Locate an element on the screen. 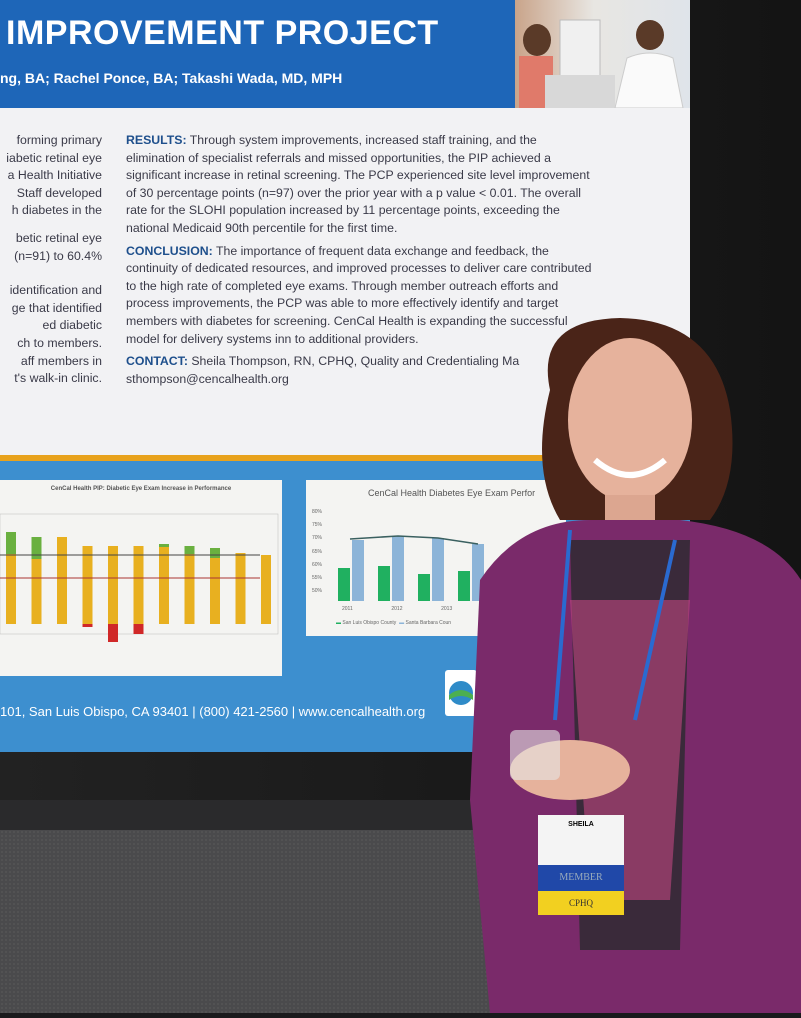 This screenshot has height=1018, width=801. y-tick: 65% is located at coordinates (317, 551).